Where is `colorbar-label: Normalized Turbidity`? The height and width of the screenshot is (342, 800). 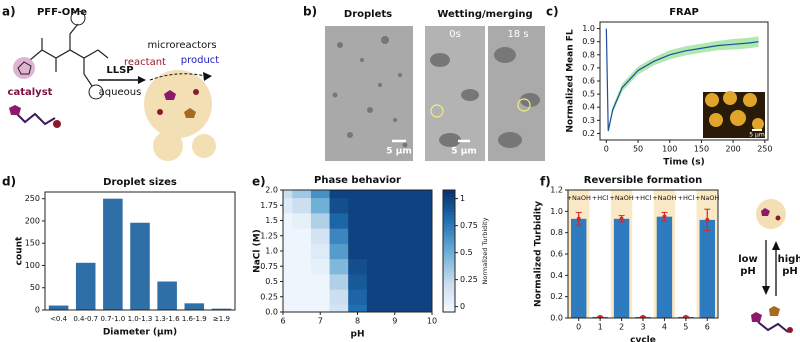
colorbar-label: Normalized Turbidity is located at coordinates (485, 250).